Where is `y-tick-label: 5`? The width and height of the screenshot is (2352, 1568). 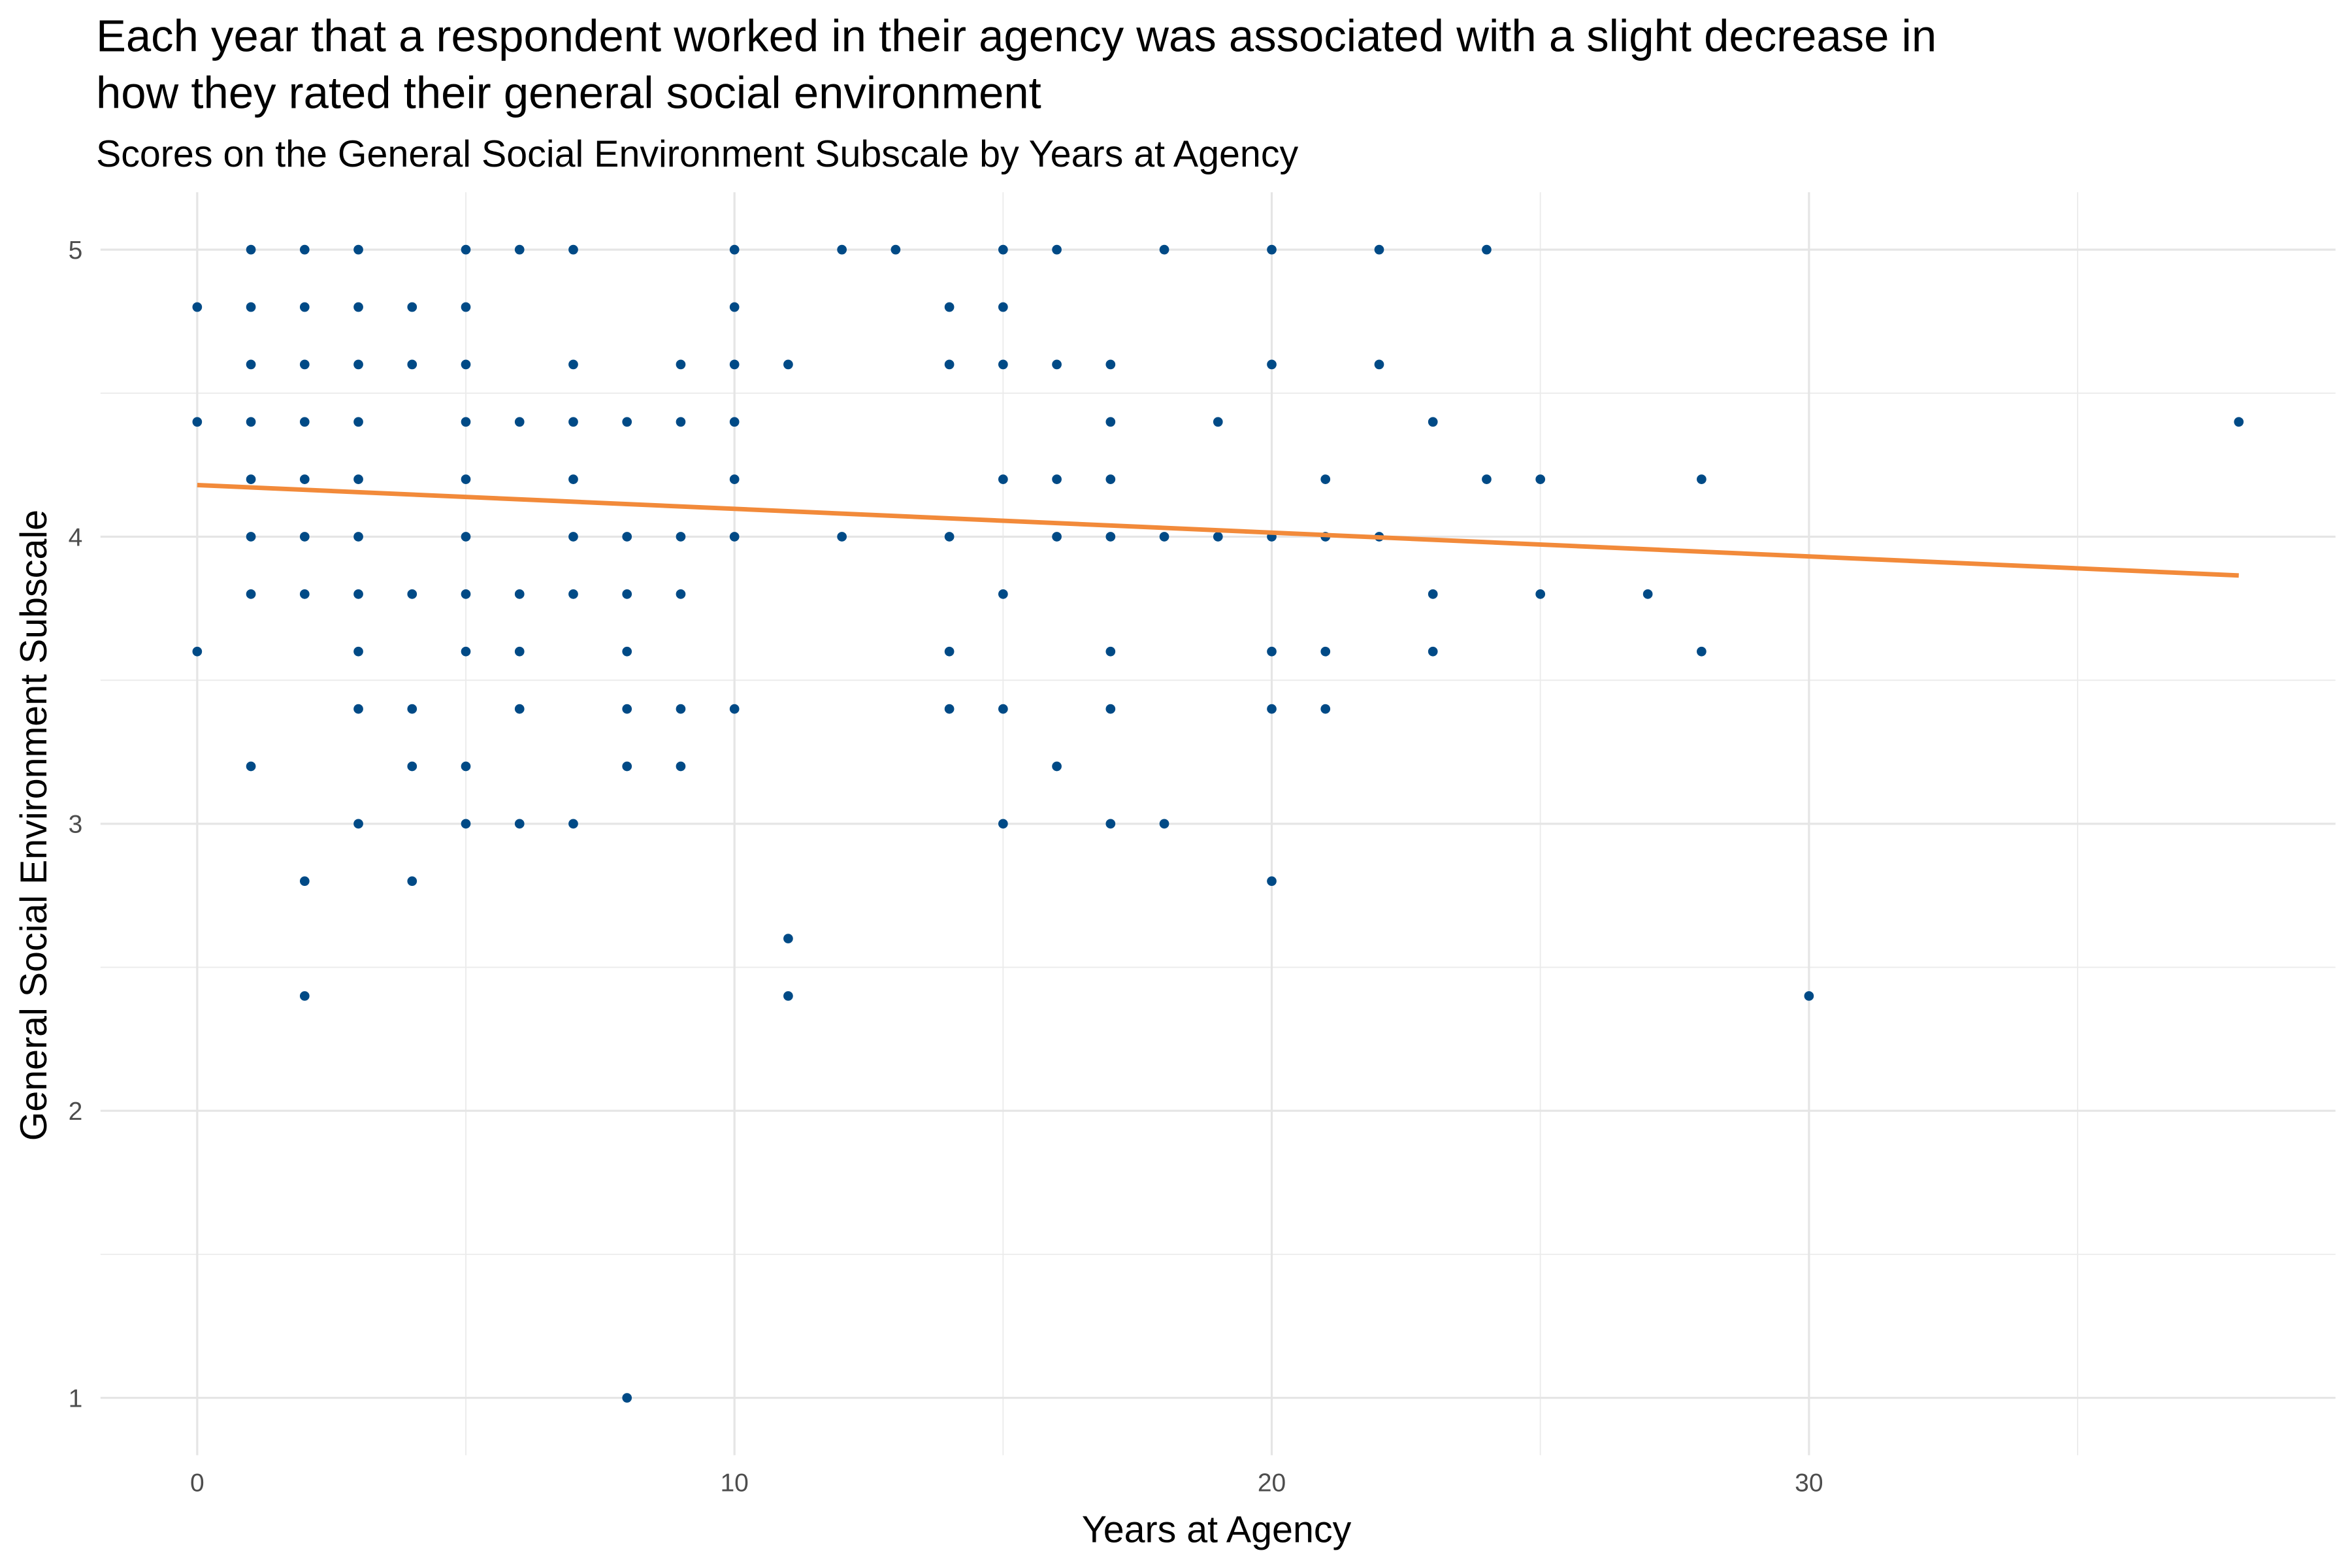
y-tick-label: 5 is located at coordinates (76, 251).